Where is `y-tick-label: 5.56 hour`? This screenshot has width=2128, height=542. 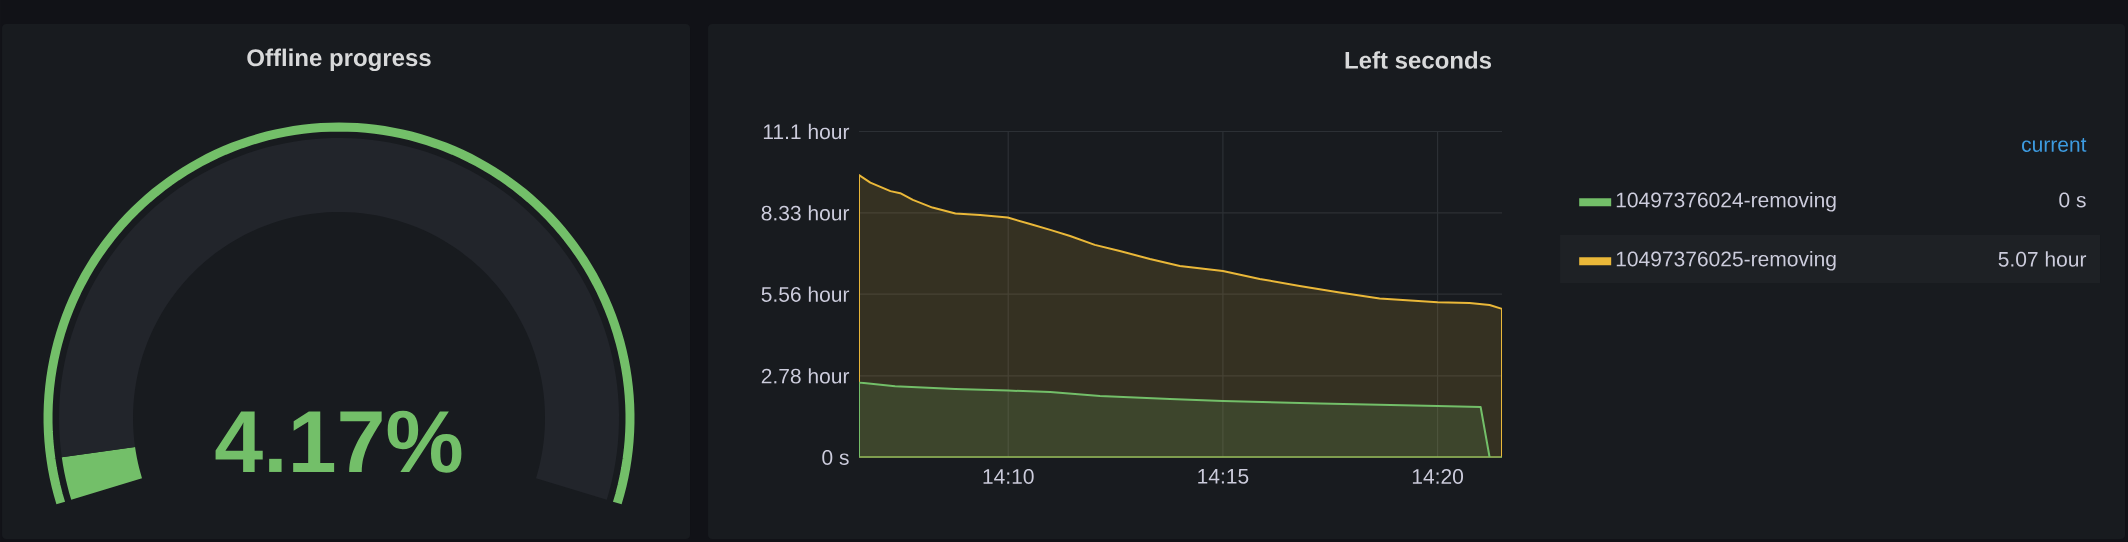 y-tick-label: 5.56 hour is located at coordinates (805, 294).